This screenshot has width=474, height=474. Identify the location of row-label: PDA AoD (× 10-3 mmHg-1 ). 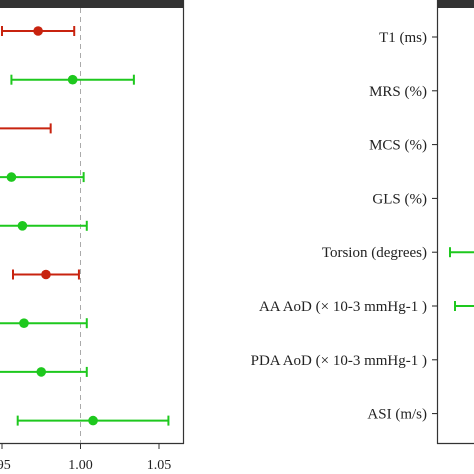
(339, 361).